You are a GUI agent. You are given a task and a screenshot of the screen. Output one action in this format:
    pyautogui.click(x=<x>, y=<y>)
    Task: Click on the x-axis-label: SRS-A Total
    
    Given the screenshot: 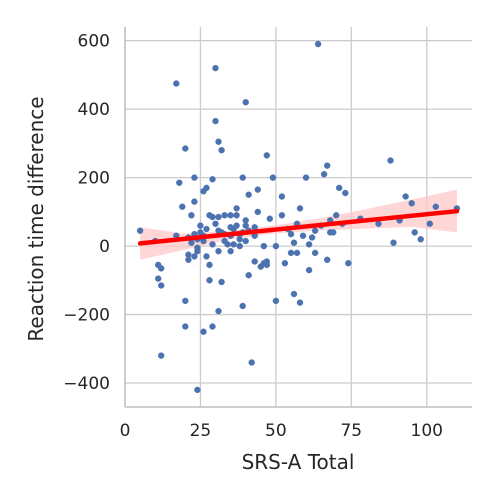 What is the action you would take?
    pyautogui.click(x=298, y=462)
    